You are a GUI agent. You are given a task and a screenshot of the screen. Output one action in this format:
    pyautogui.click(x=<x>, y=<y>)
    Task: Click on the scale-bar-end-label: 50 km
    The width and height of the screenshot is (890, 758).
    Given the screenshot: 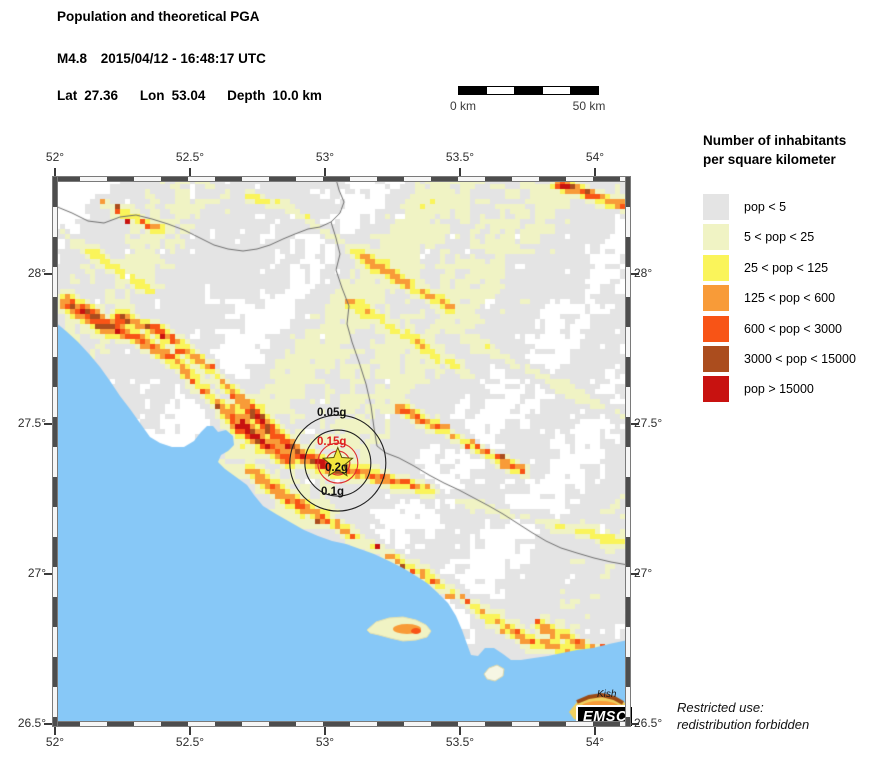 What is the action you would take?
    pyautogui.click(x=589, y=106)
    